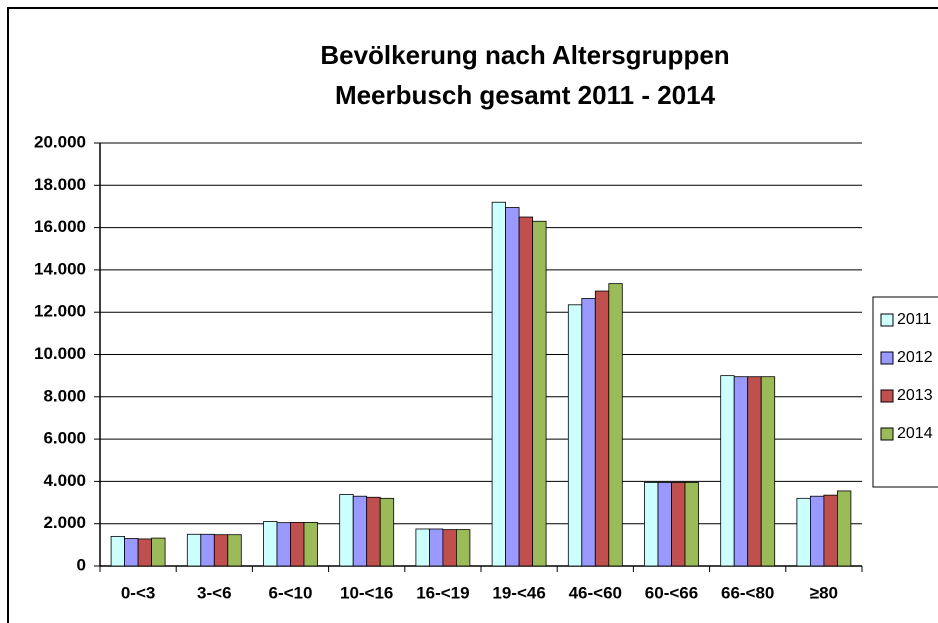 The height and width of the screenshot is (623, 938). What do you see at coordinates (60, 141) in the screenshot?
I see `y-tick-label: 20.000` at bounding box center [60, 141].